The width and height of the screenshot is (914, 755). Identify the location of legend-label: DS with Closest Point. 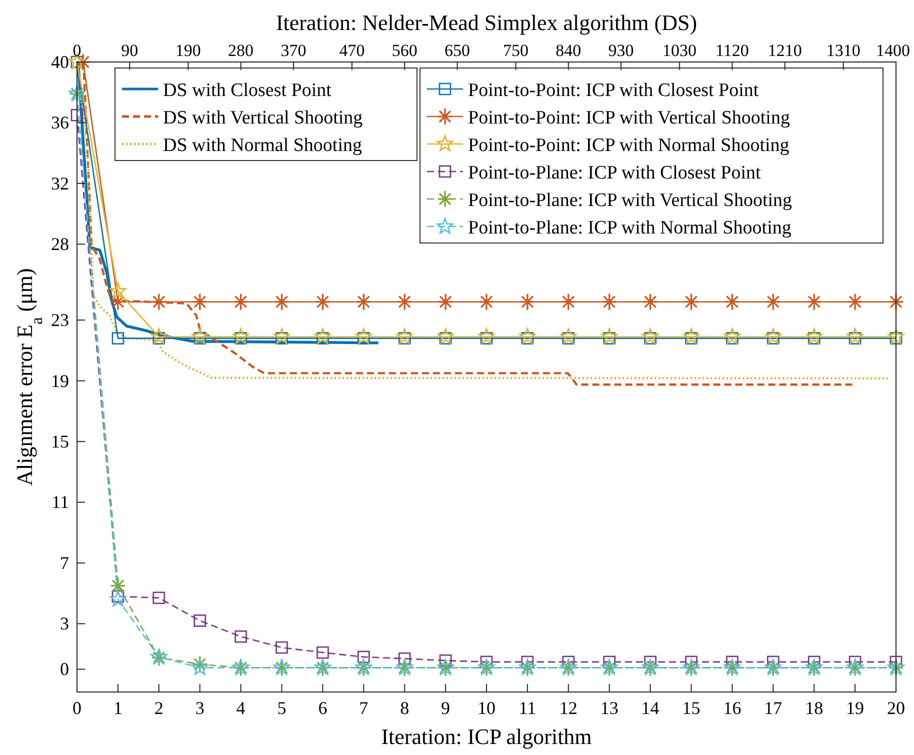
(247, 90).